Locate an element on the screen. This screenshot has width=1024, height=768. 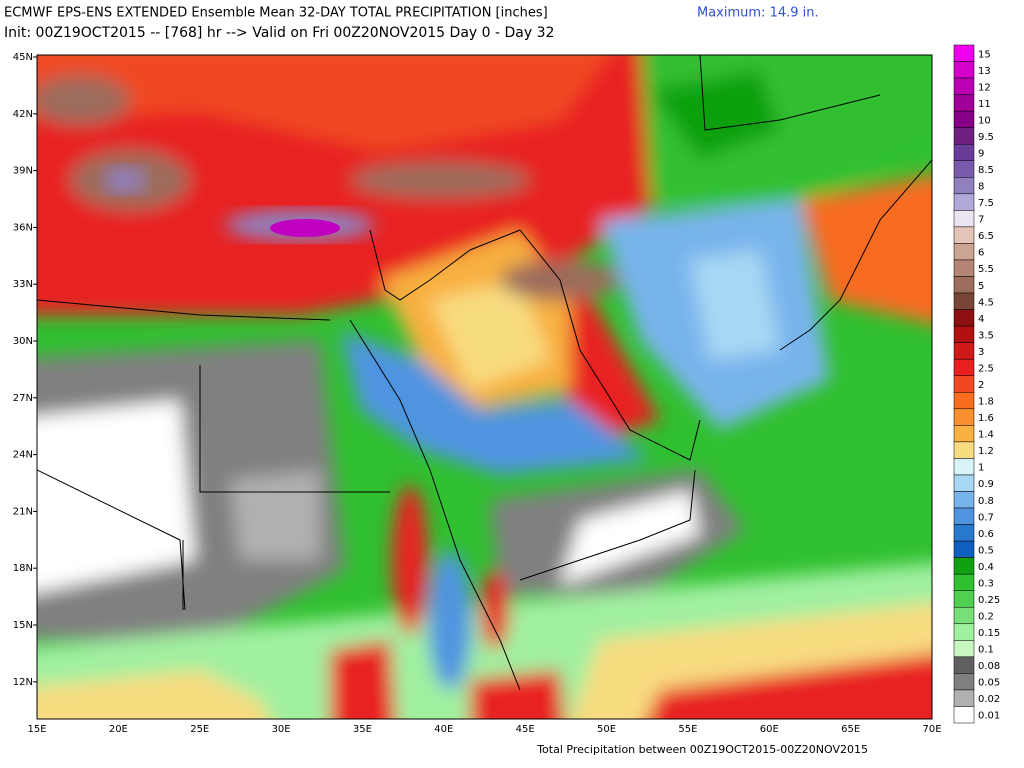
legend-label: 12 is located at coordinates (984, 87).